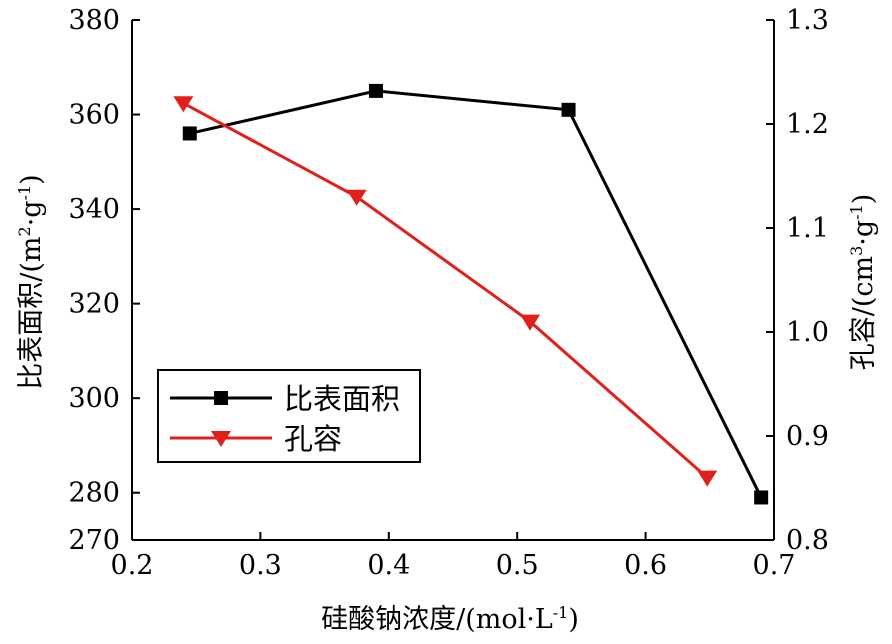  I want to click on y-right-tick-label: 1.0, so click(807, 332).